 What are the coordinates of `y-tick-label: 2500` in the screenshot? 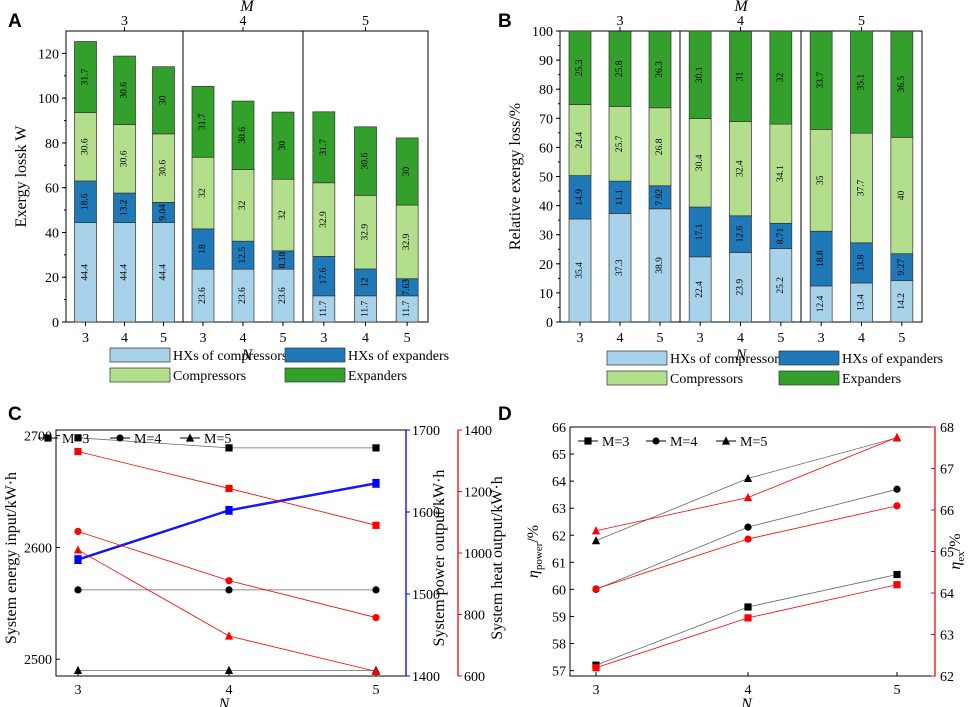 It's located at (38, 660).